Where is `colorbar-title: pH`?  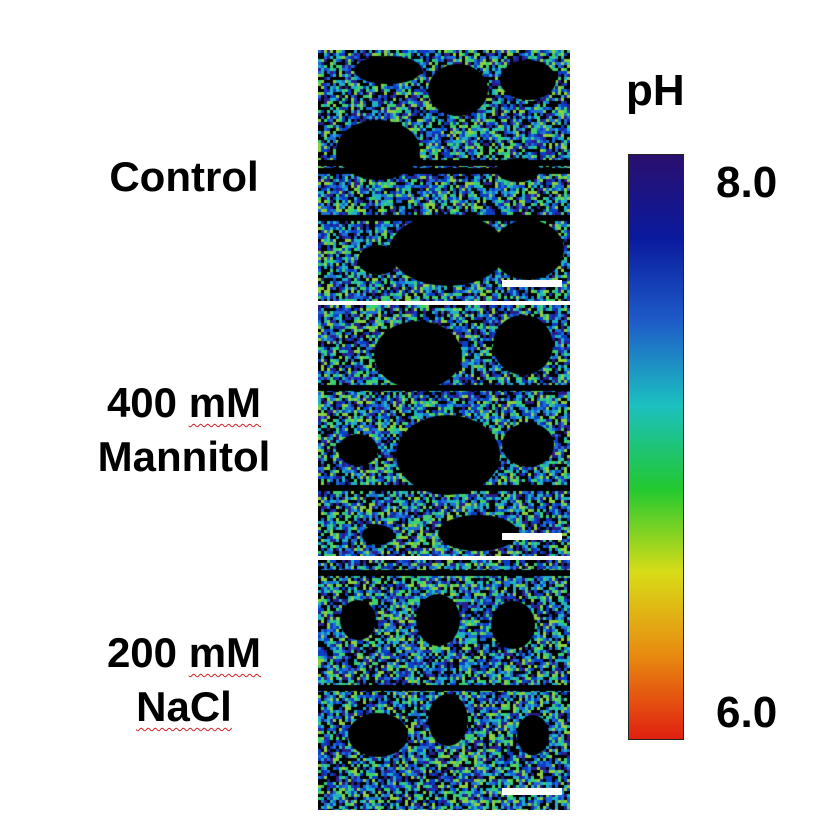
colorbar-title: pH is located at coordinates (655, 90).